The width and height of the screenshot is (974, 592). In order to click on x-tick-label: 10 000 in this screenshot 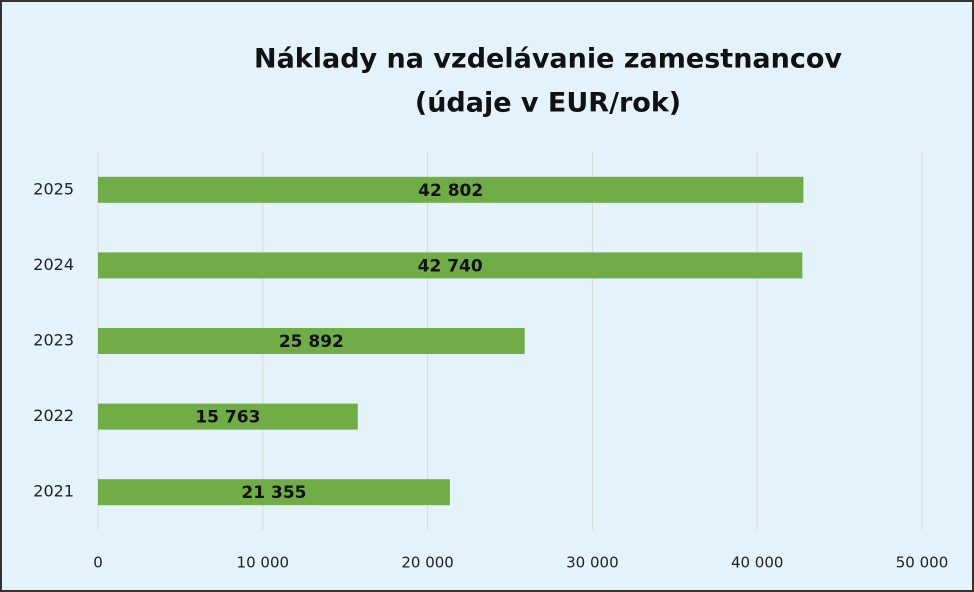, I will do `click(263, 563)`.